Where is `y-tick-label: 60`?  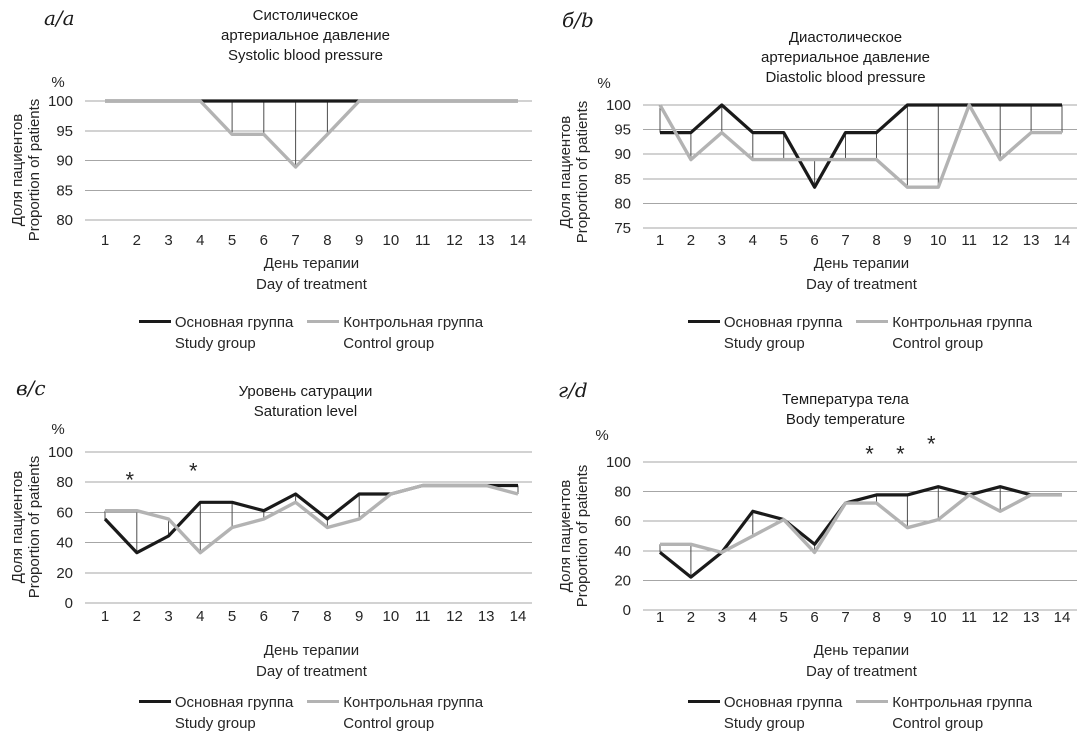 y-tick-label: 60 is located at coordinates (64, 512).